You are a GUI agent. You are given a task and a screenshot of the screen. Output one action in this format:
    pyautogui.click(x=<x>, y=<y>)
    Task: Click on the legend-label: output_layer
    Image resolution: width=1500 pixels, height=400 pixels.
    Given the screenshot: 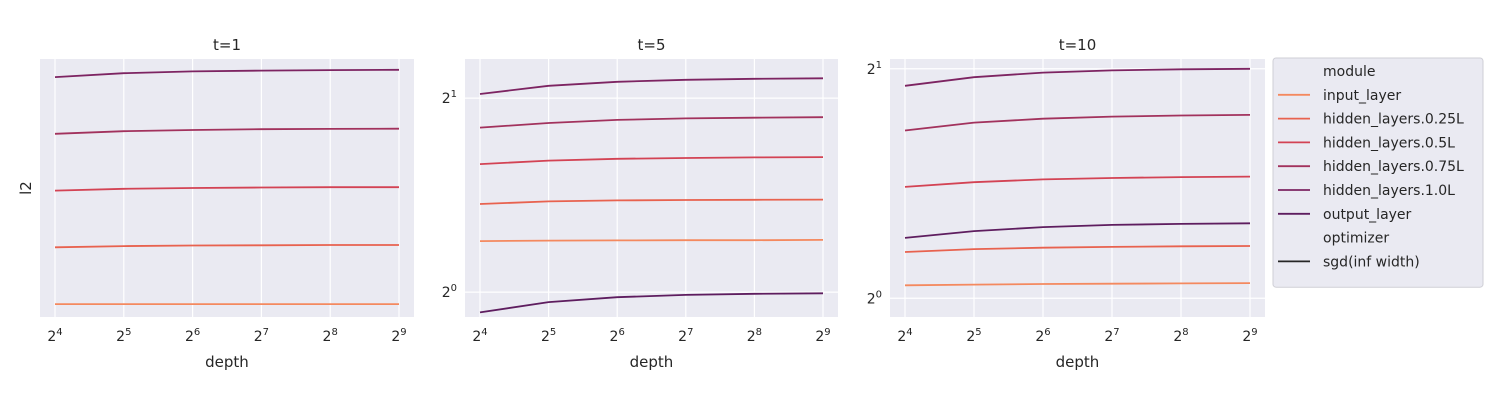 What is the action you would take?
    pyautogui.click(x=1367, y=215)
    